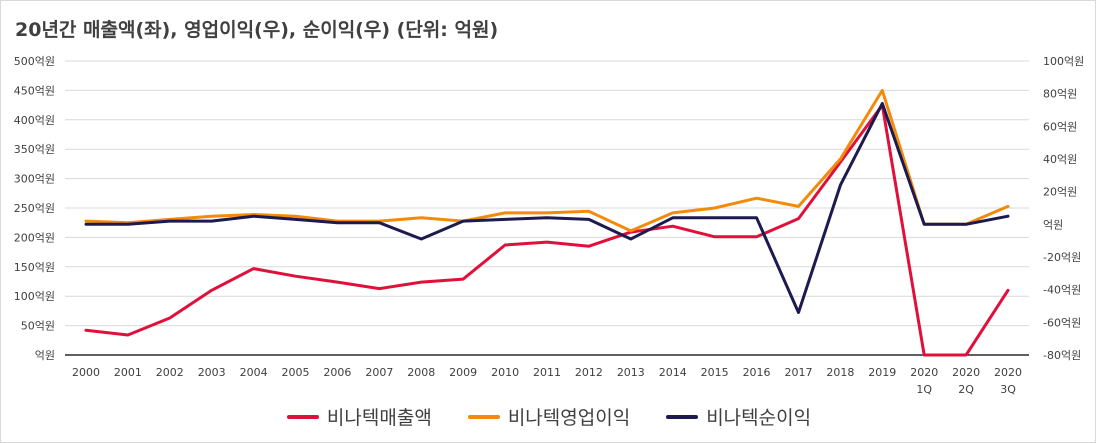 This screenshot has width=1096, height=443. What do you see at coordinates (34, 267) in the screenshot?
I see `left-tick-label: 150억원` at bounding box center [34, 267].